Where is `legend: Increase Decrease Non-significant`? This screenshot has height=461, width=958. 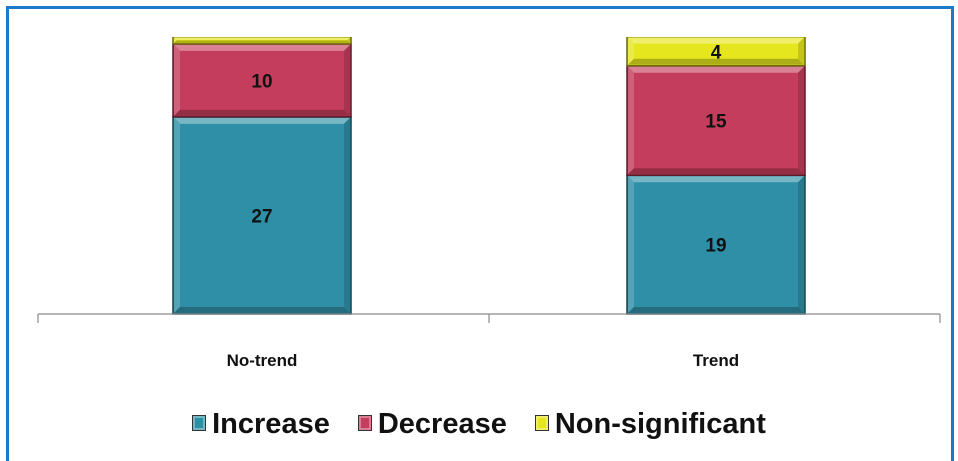
legend: Increase Decrease Non-significant is located at coordinates (479, 424).